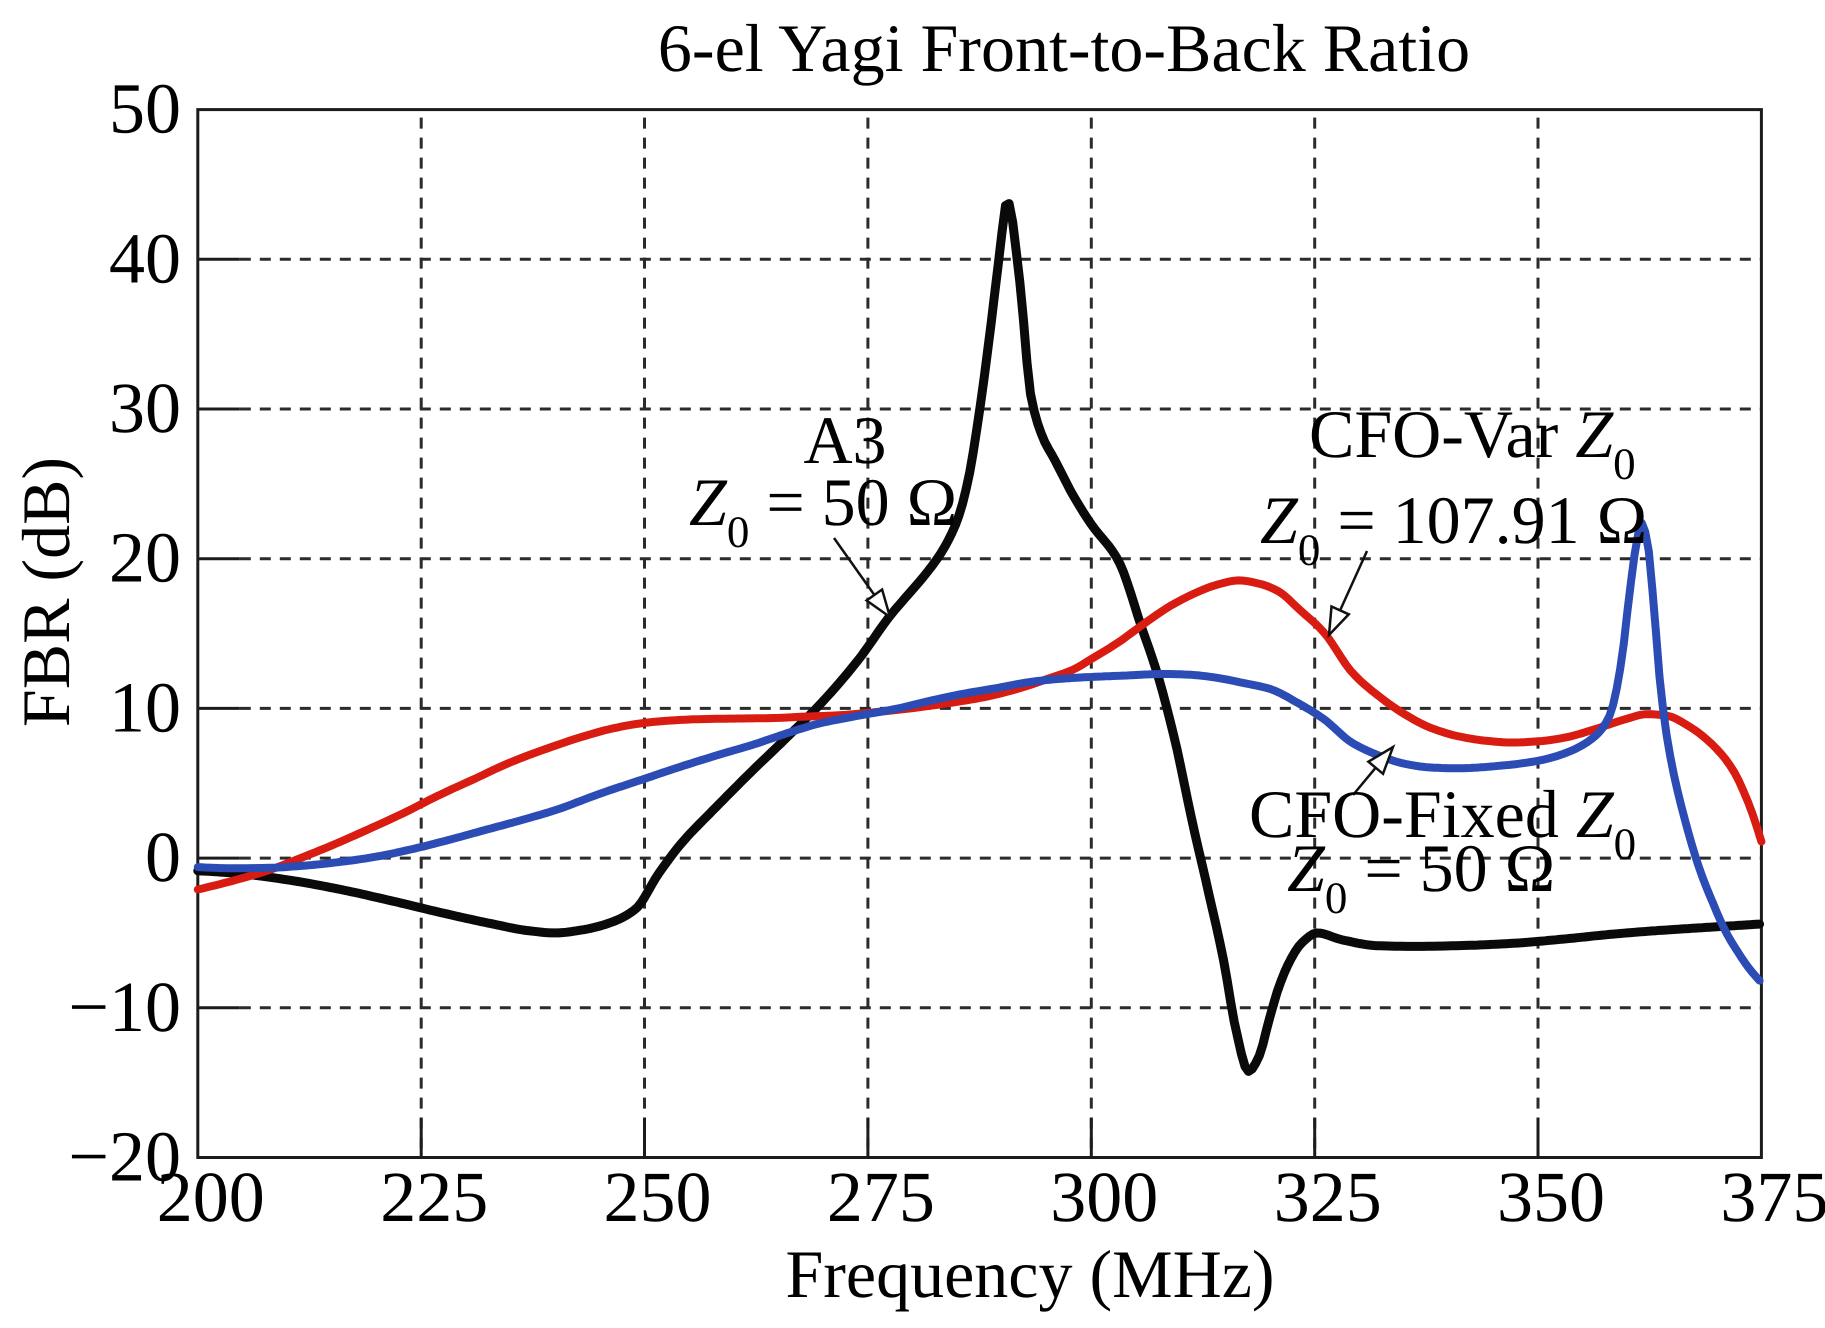 This screenshot has height=1328, width=1825. I want to click on svg-text: 40, so click(145, 258).